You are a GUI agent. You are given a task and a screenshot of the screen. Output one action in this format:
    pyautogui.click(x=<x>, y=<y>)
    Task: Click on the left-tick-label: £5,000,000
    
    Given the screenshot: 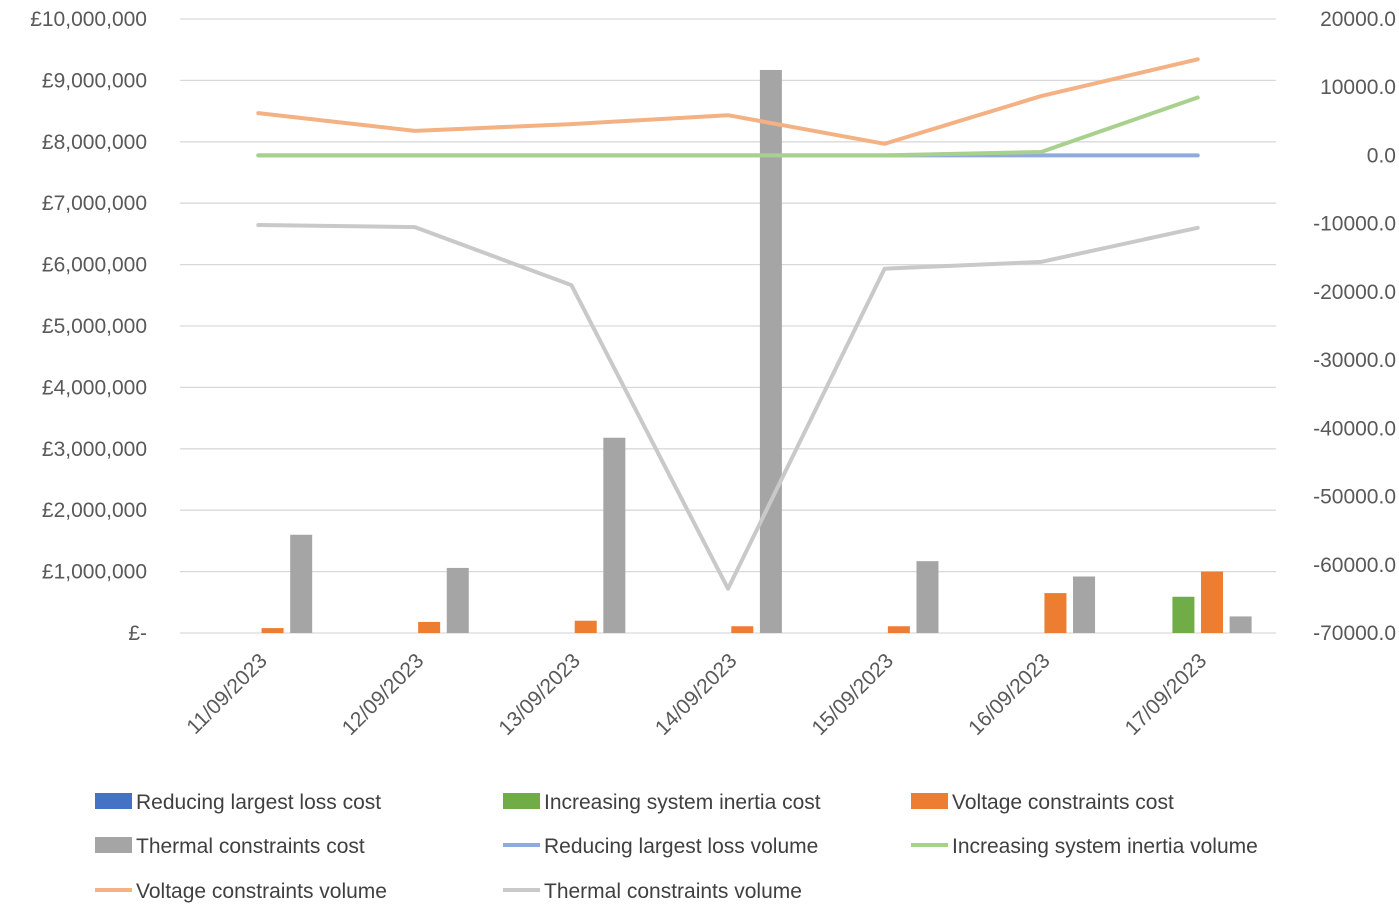 What is the action you would take?
    pyautogui.click(x=94, y=326)
    